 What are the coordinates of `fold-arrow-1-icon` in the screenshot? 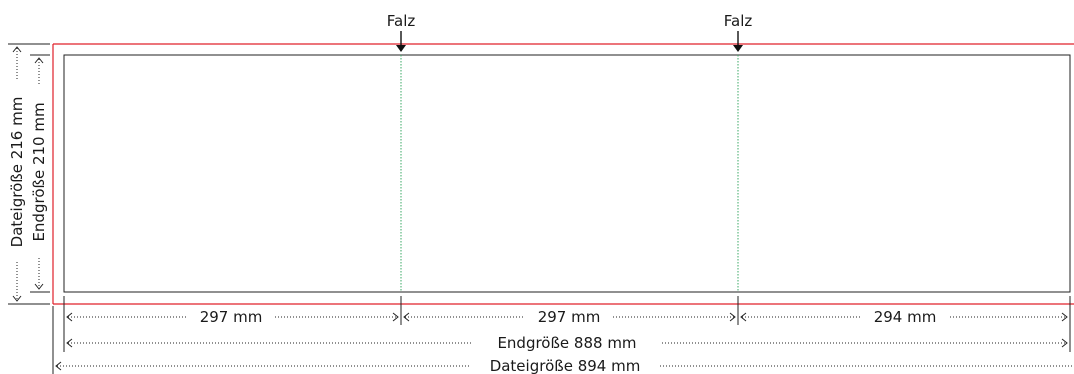 It's located at (401, 48).